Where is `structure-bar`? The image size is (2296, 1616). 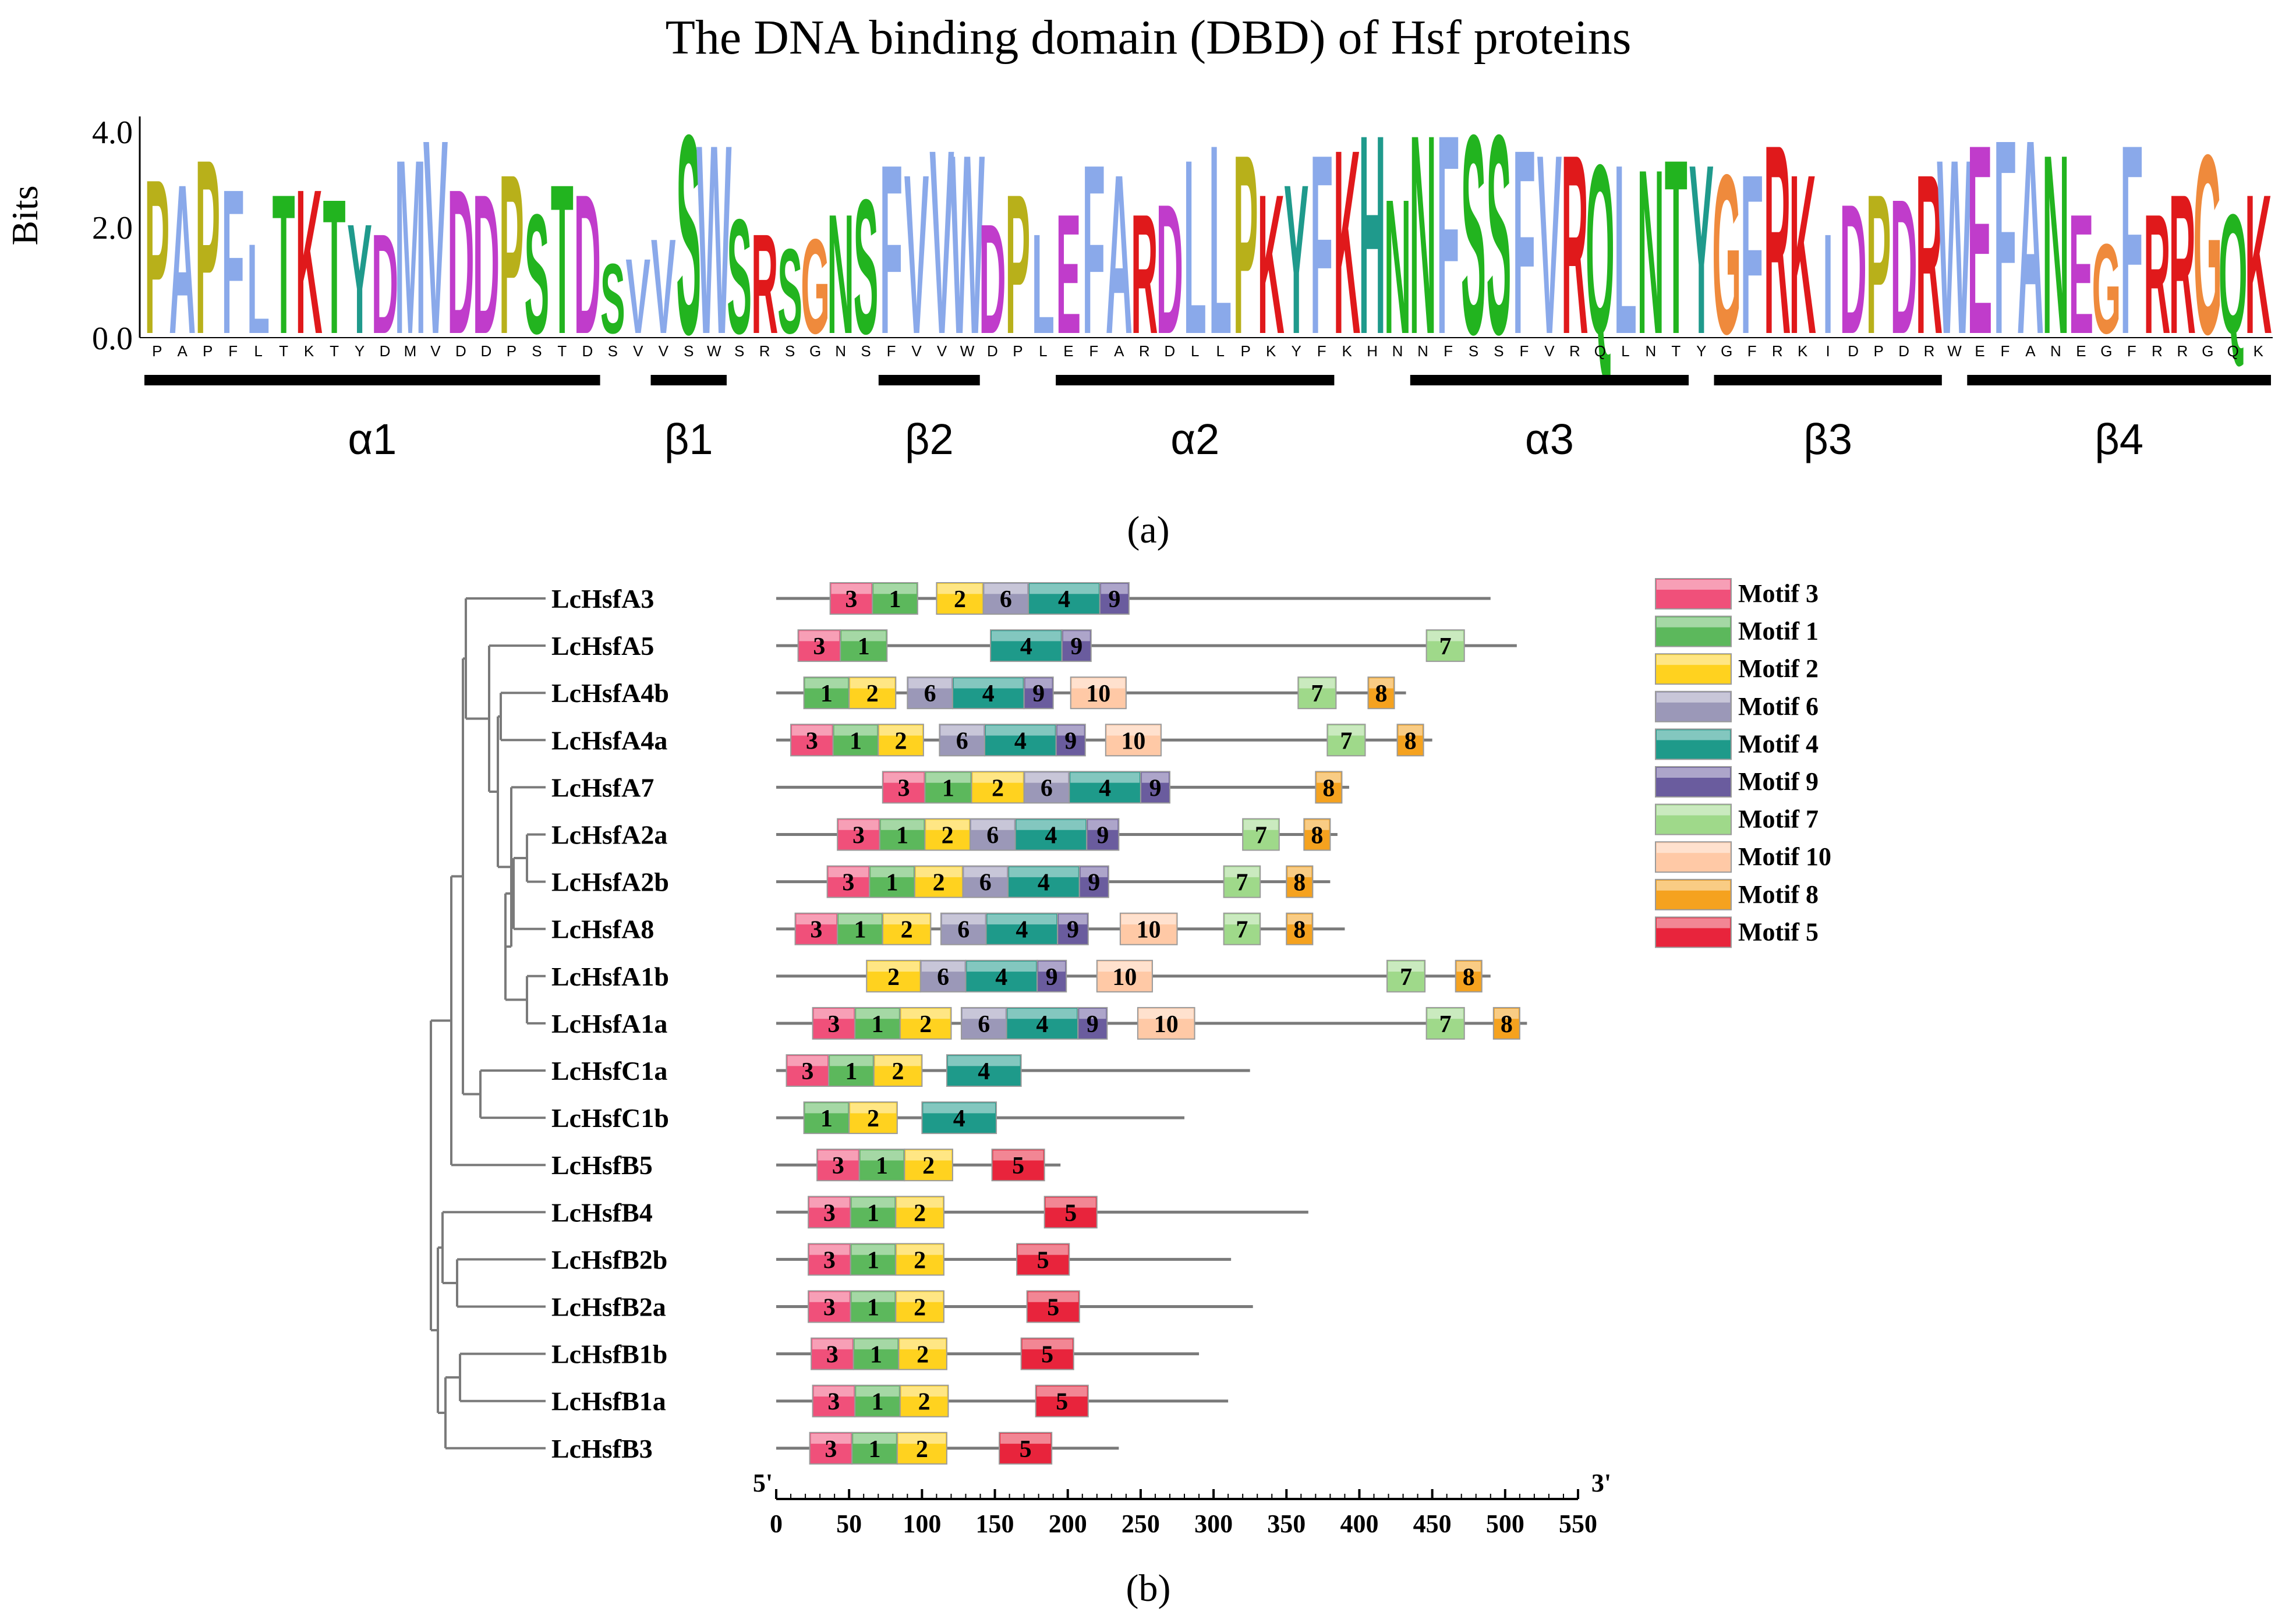 structure-bar is located at coordinates (1549, 380).